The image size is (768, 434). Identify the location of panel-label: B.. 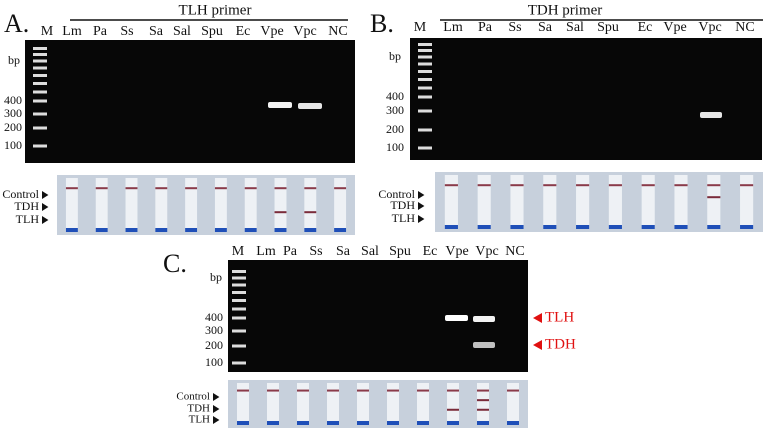
(382, 23).